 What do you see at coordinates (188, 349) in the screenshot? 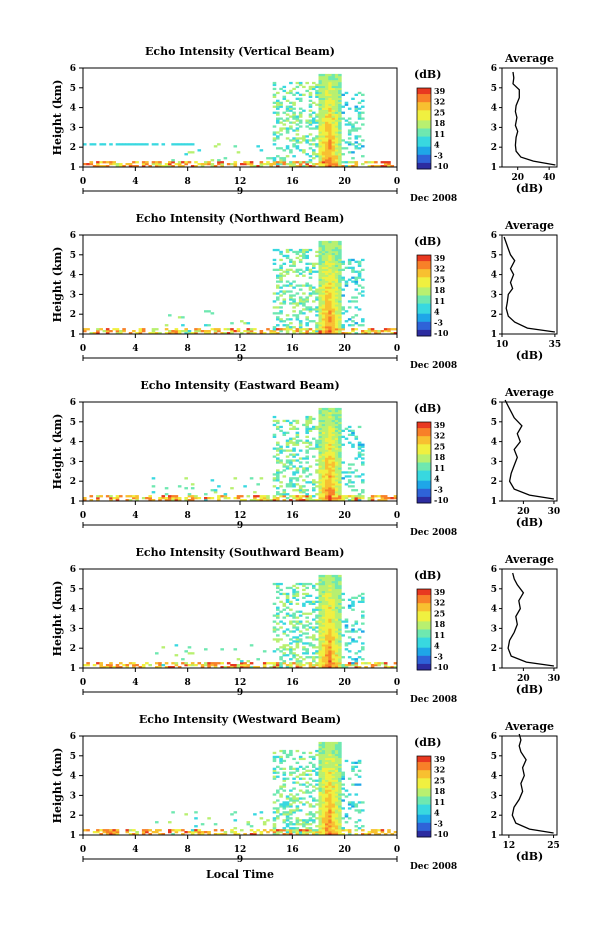
I see `x-tick-label: 8` at bounding box center [188, 349].